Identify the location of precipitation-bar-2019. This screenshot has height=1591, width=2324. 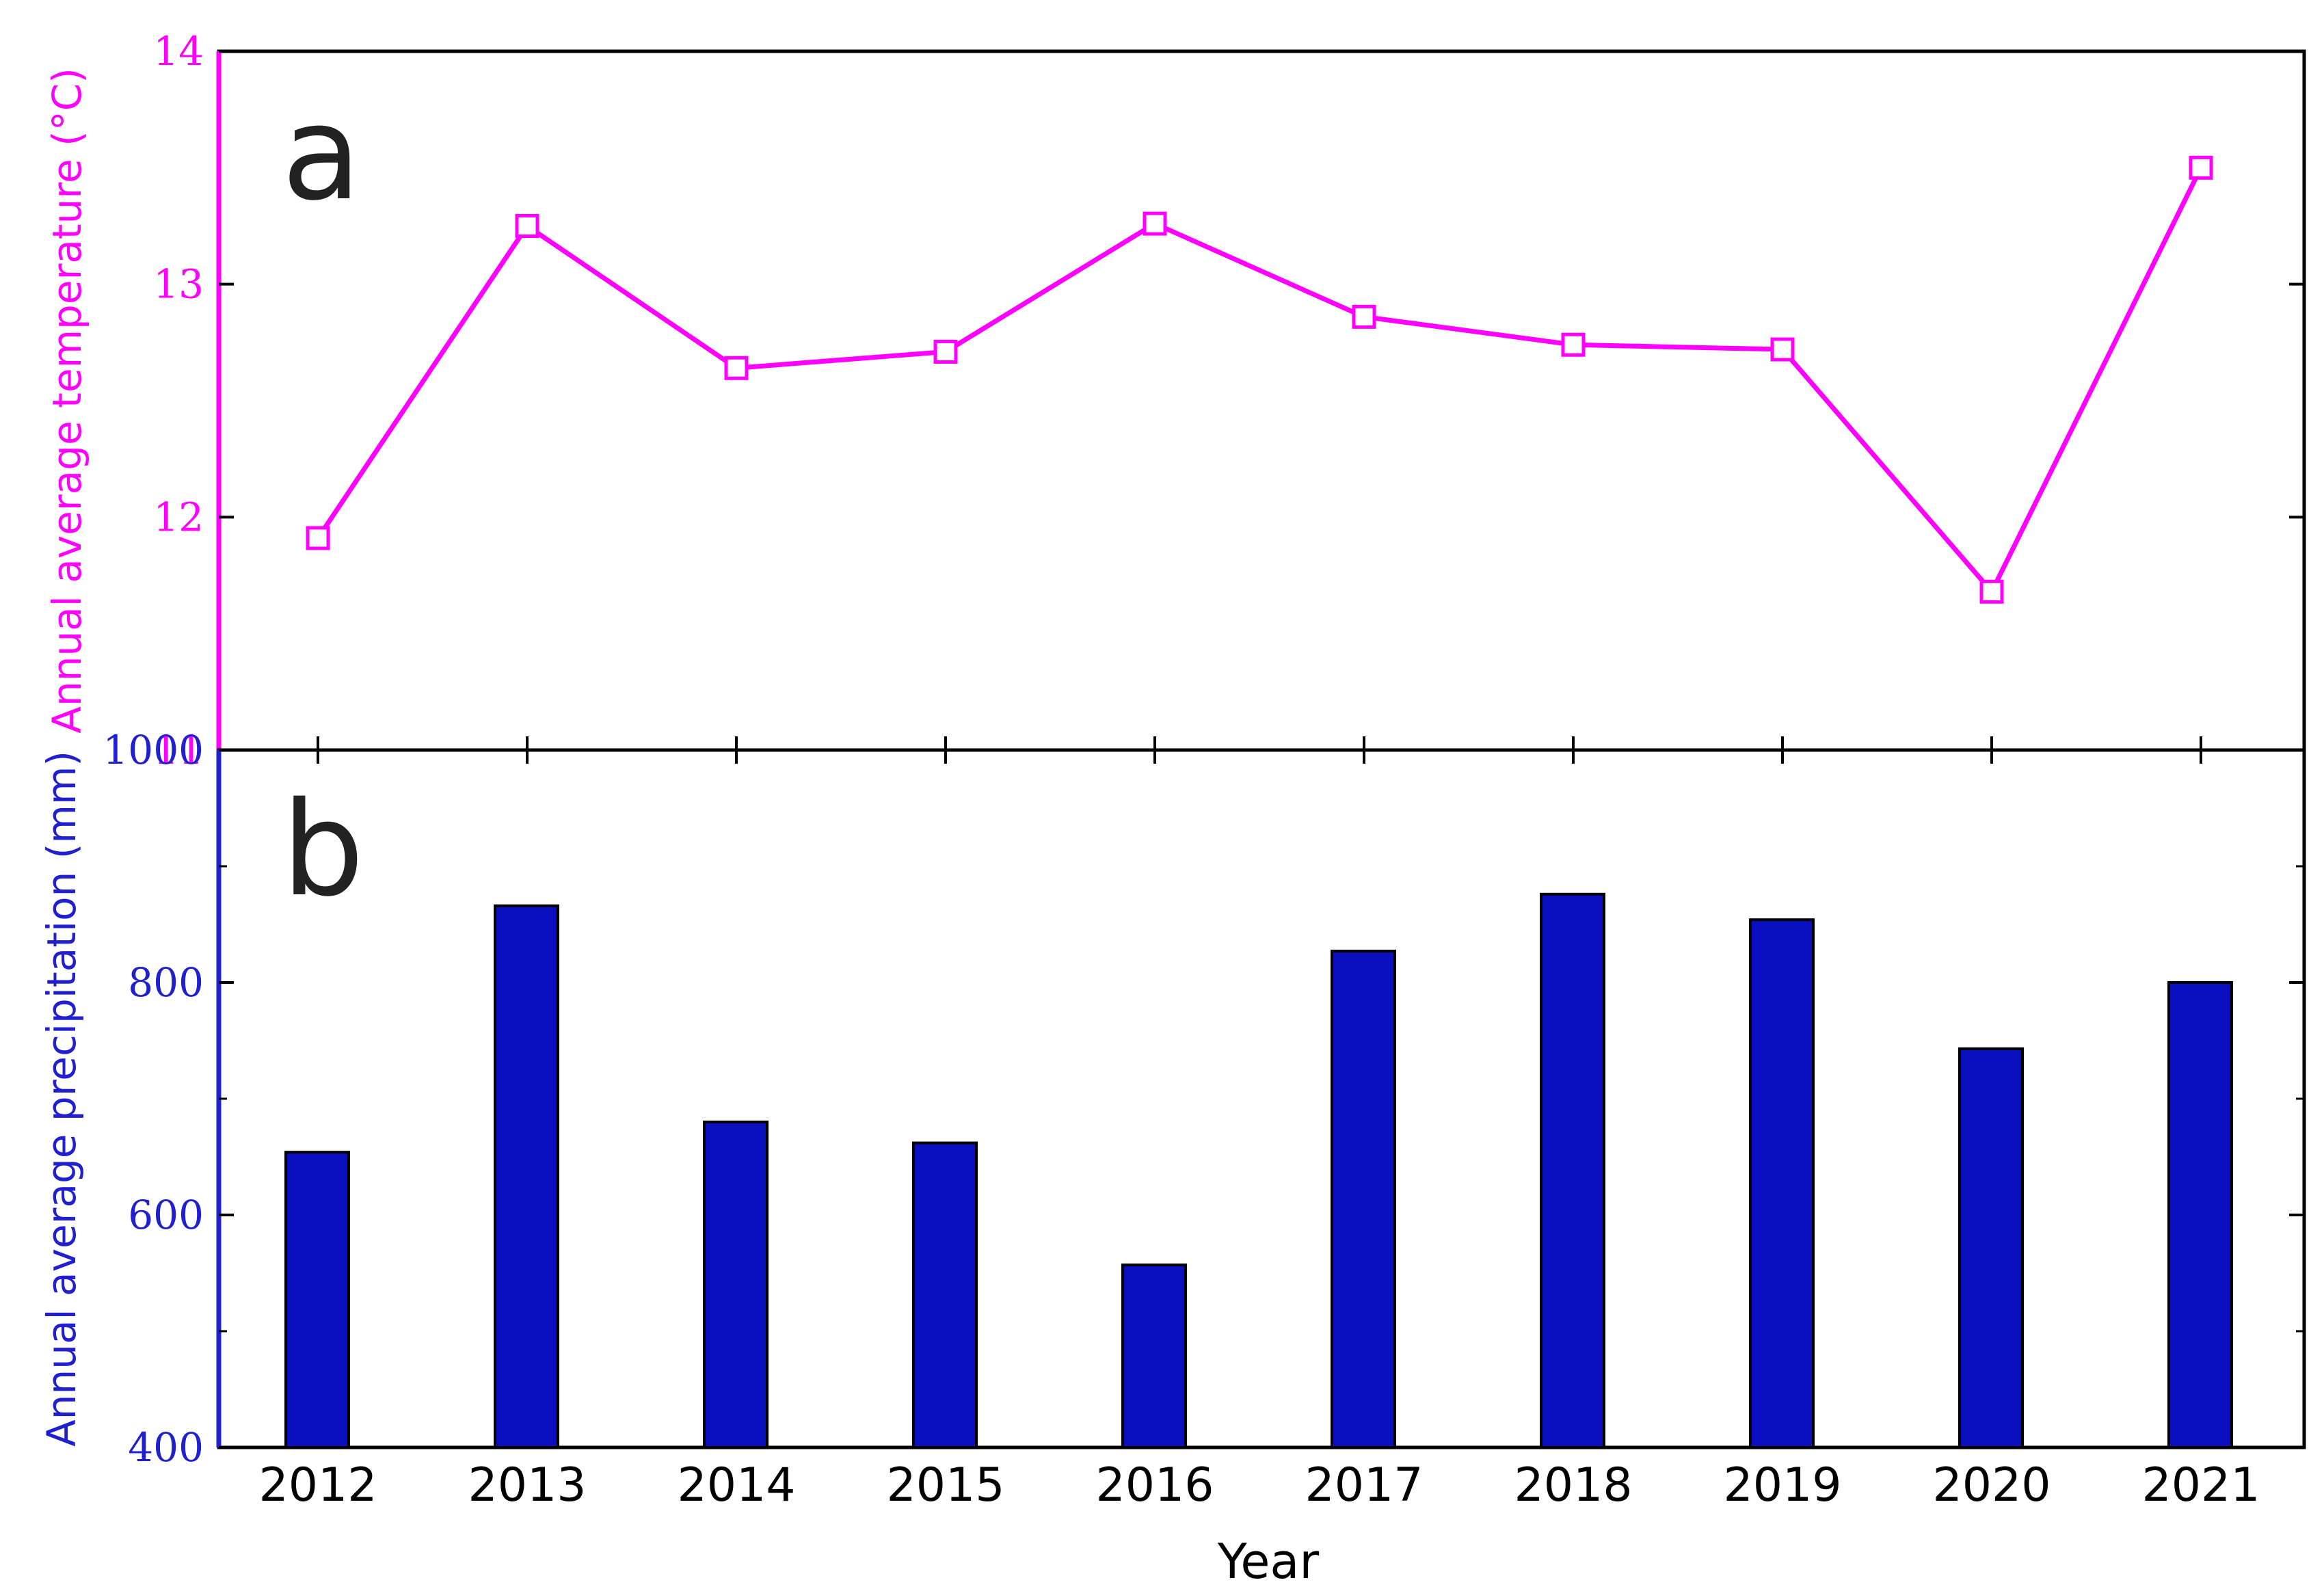
(1782, 1183).